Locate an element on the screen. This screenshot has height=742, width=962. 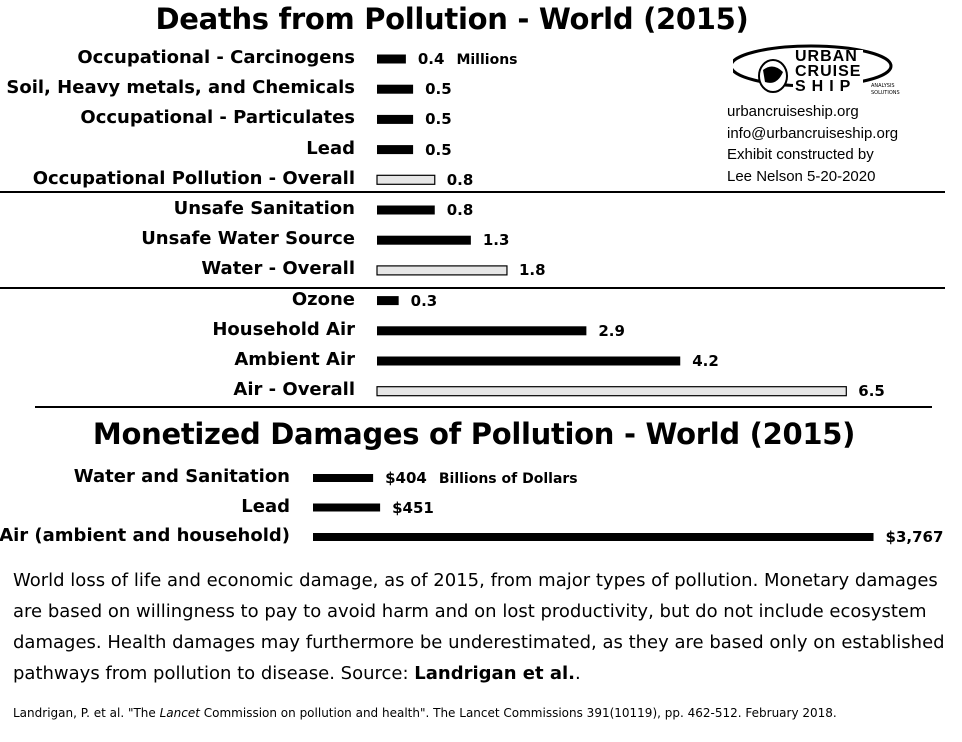
deaths-value-lead: 0.5 is located at coordinates (438, 149).